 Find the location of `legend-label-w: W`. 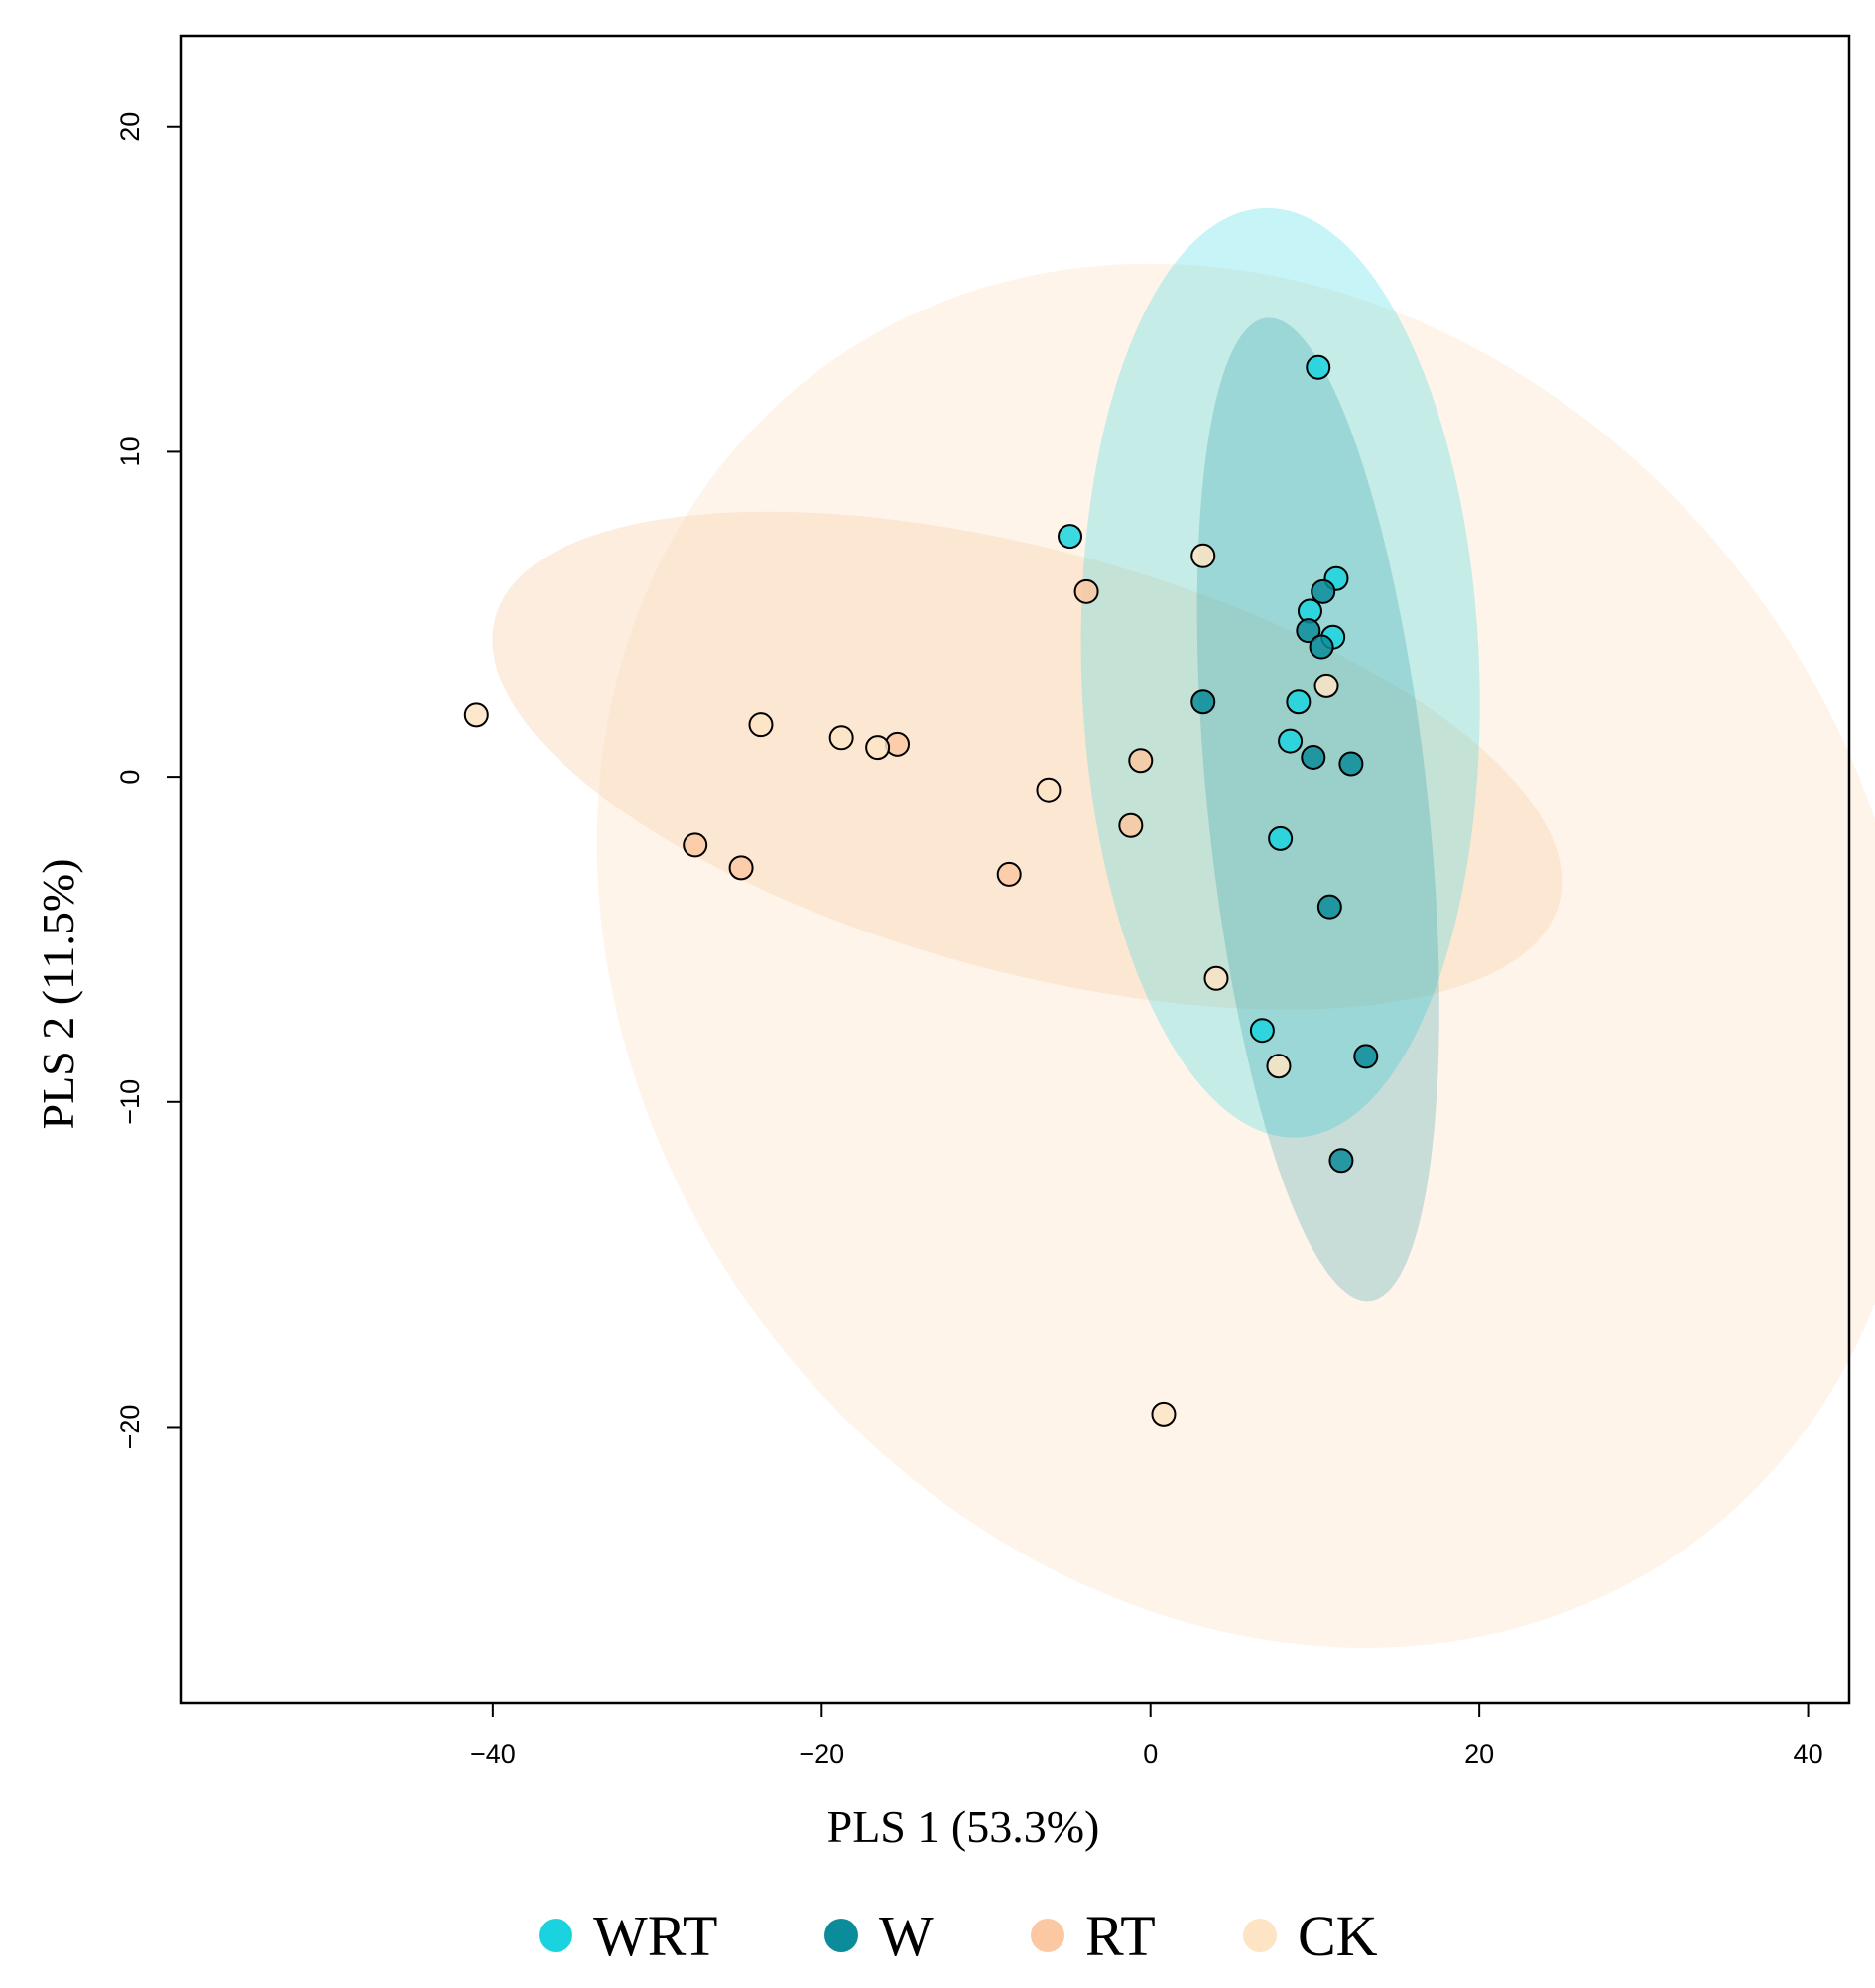

legend-label-w: W is located at coordinates (906, 1936).